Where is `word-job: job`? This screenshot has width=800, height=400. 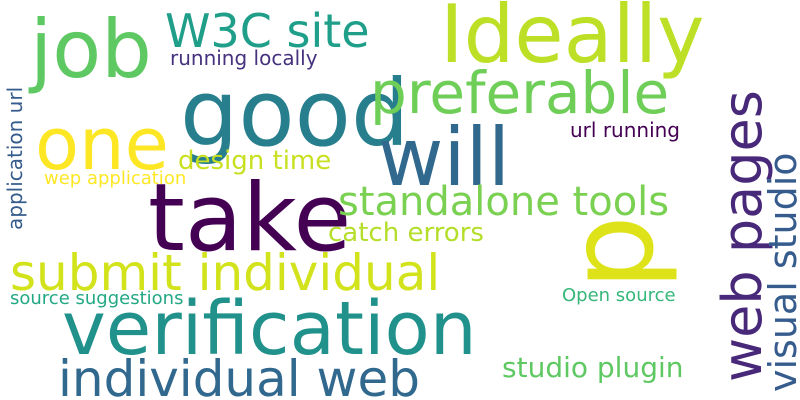
word-job: job is located at coordinates (91, 49).